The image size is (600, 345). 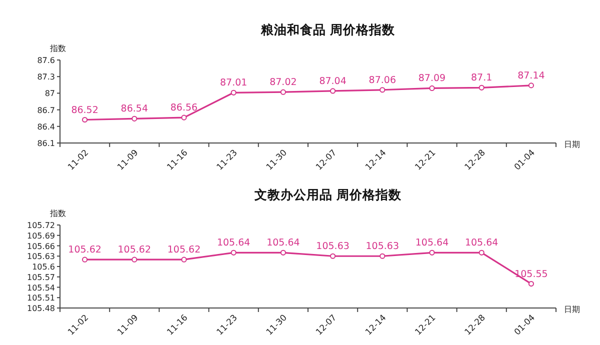 What do you see at coordinates (283, 82) in the screenshot?
I see `data-label: 87.02` at bounding box center [283, 82].